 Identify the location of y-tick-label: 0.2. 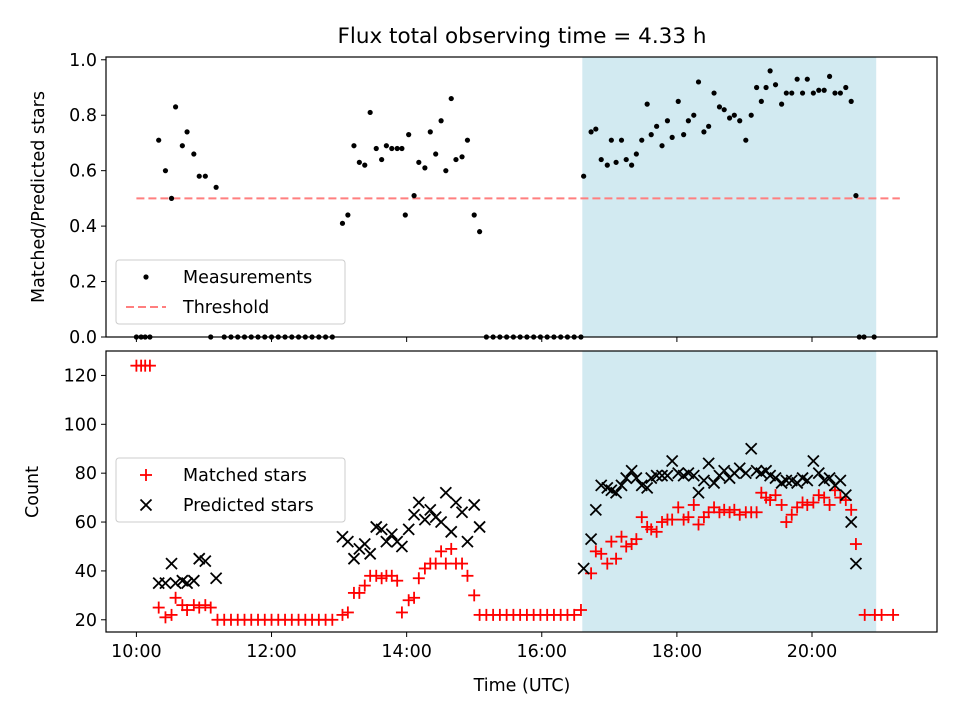
(83, 283).